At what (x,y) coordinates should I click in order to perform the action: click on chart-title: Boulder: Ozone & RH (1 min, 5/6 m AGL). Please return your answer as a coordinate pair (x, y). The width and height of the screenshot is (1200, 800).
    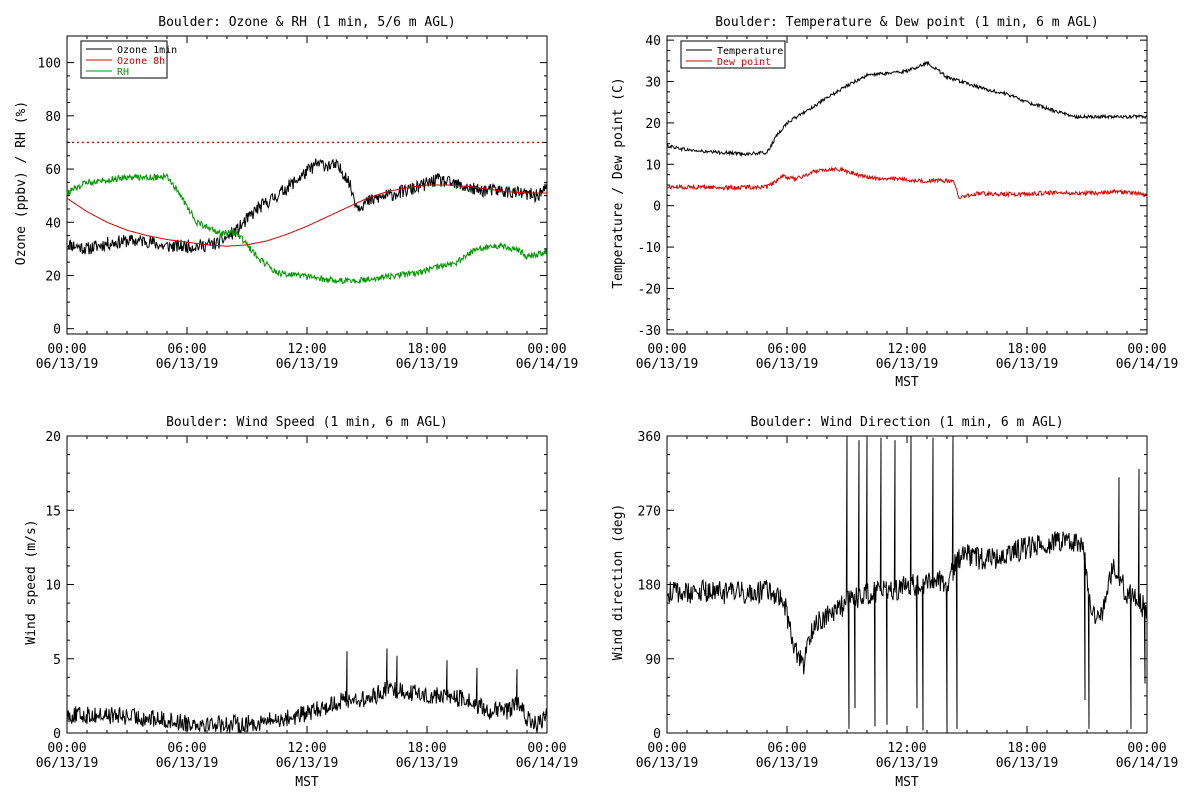
    Looking at the image, I should click on (306, 22).